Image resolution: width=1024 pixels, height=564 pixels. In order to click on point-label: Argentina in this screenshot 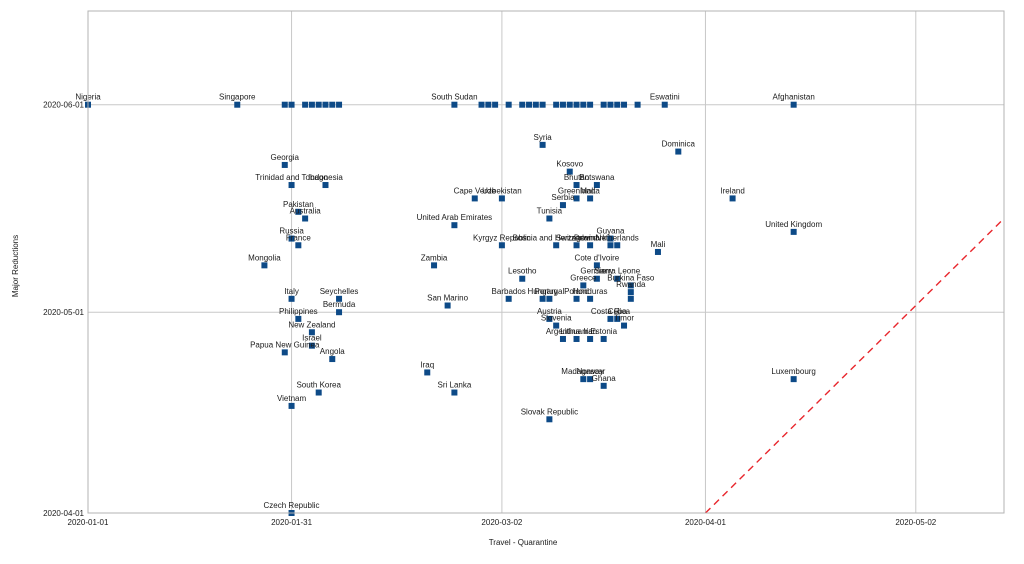, I will do `click(563, 331)`.